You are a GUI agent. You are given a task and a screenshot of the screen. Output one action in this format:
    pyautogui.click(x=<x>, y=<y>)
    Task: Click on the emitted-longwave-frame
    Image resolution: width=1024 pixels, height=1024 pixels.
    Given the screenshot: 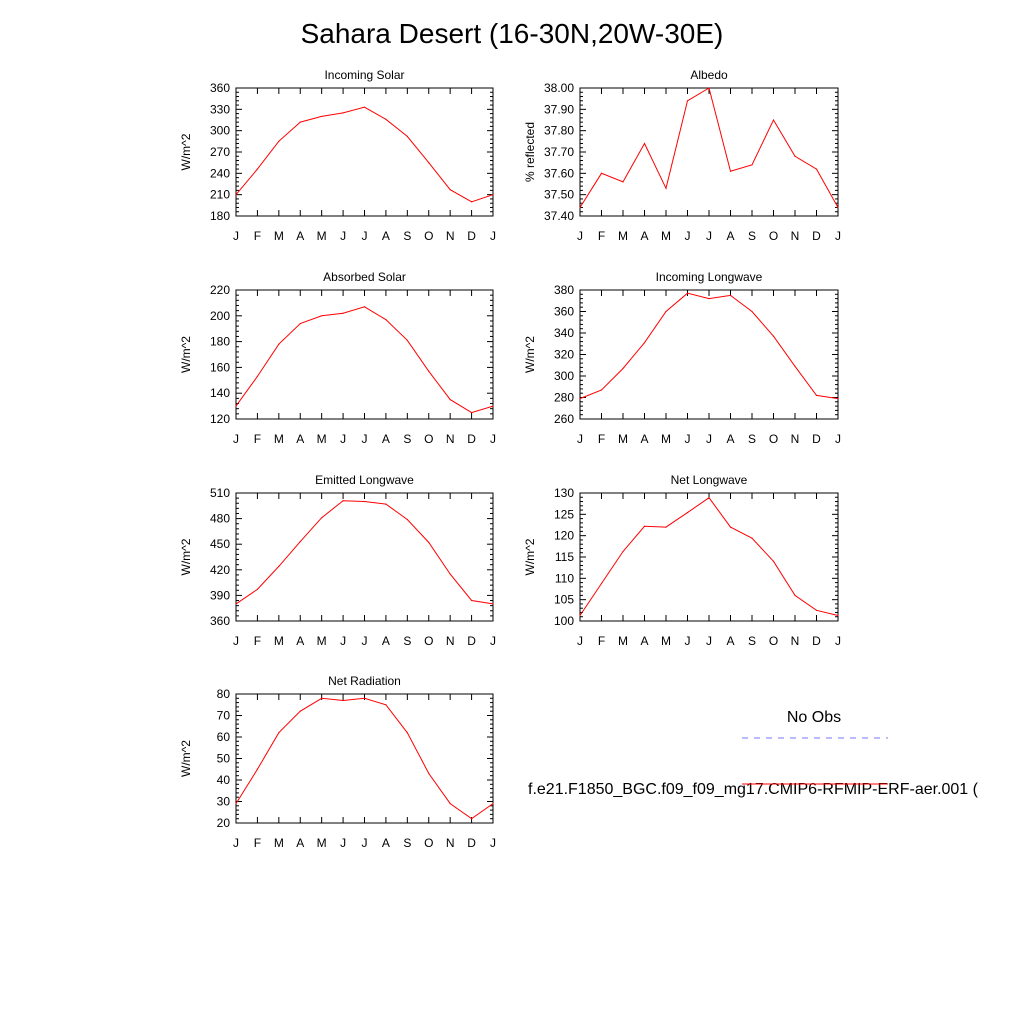 What is the action you would take?
    pyautogui.click(x=364, y=557)
    